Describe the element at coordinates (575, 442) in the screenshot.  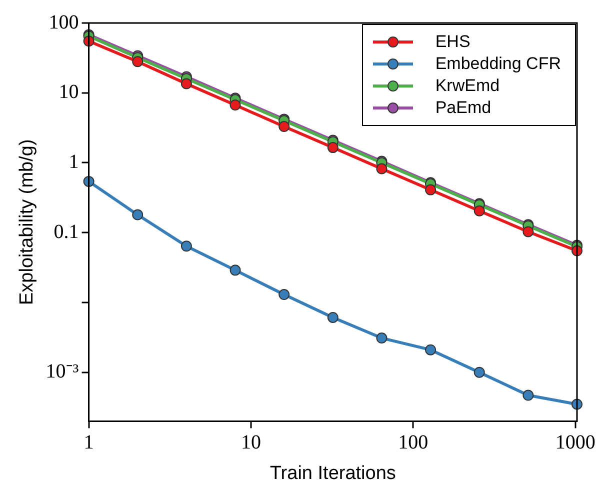
I see `x-tick-label: 1000` at that location.